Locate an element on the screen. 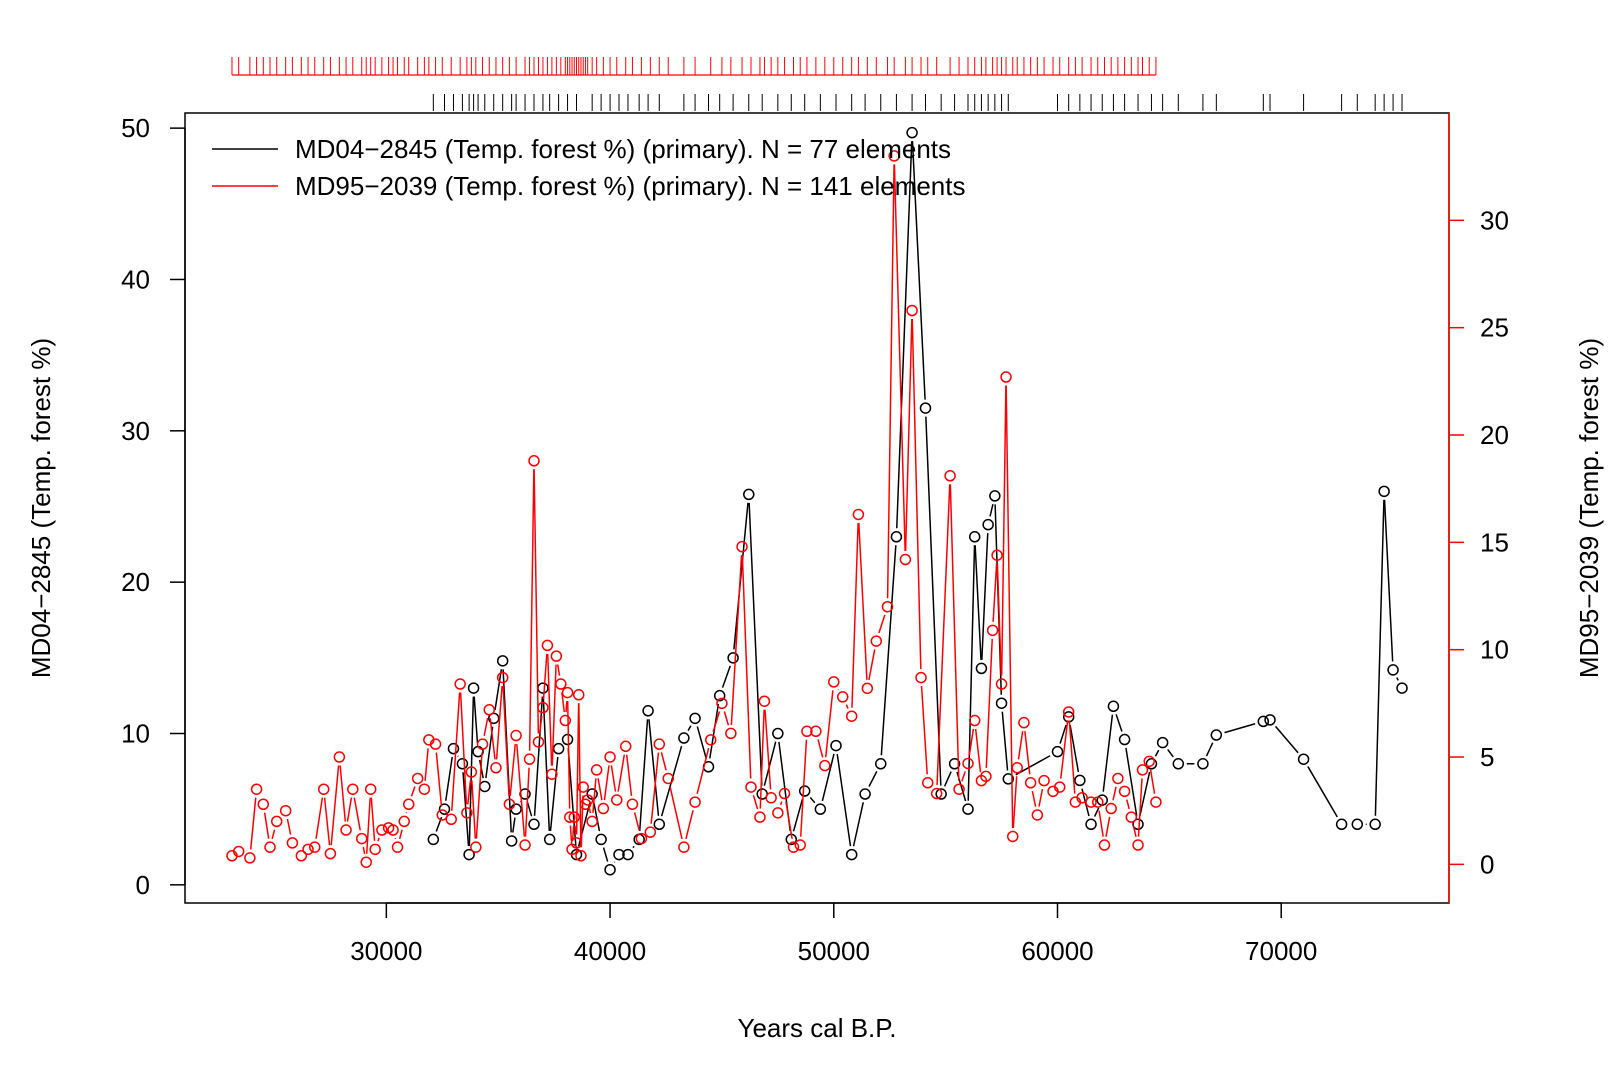 The image size is (1620, 1080). y-right-tick-label: 25 is located at coordinates (1494, 328).